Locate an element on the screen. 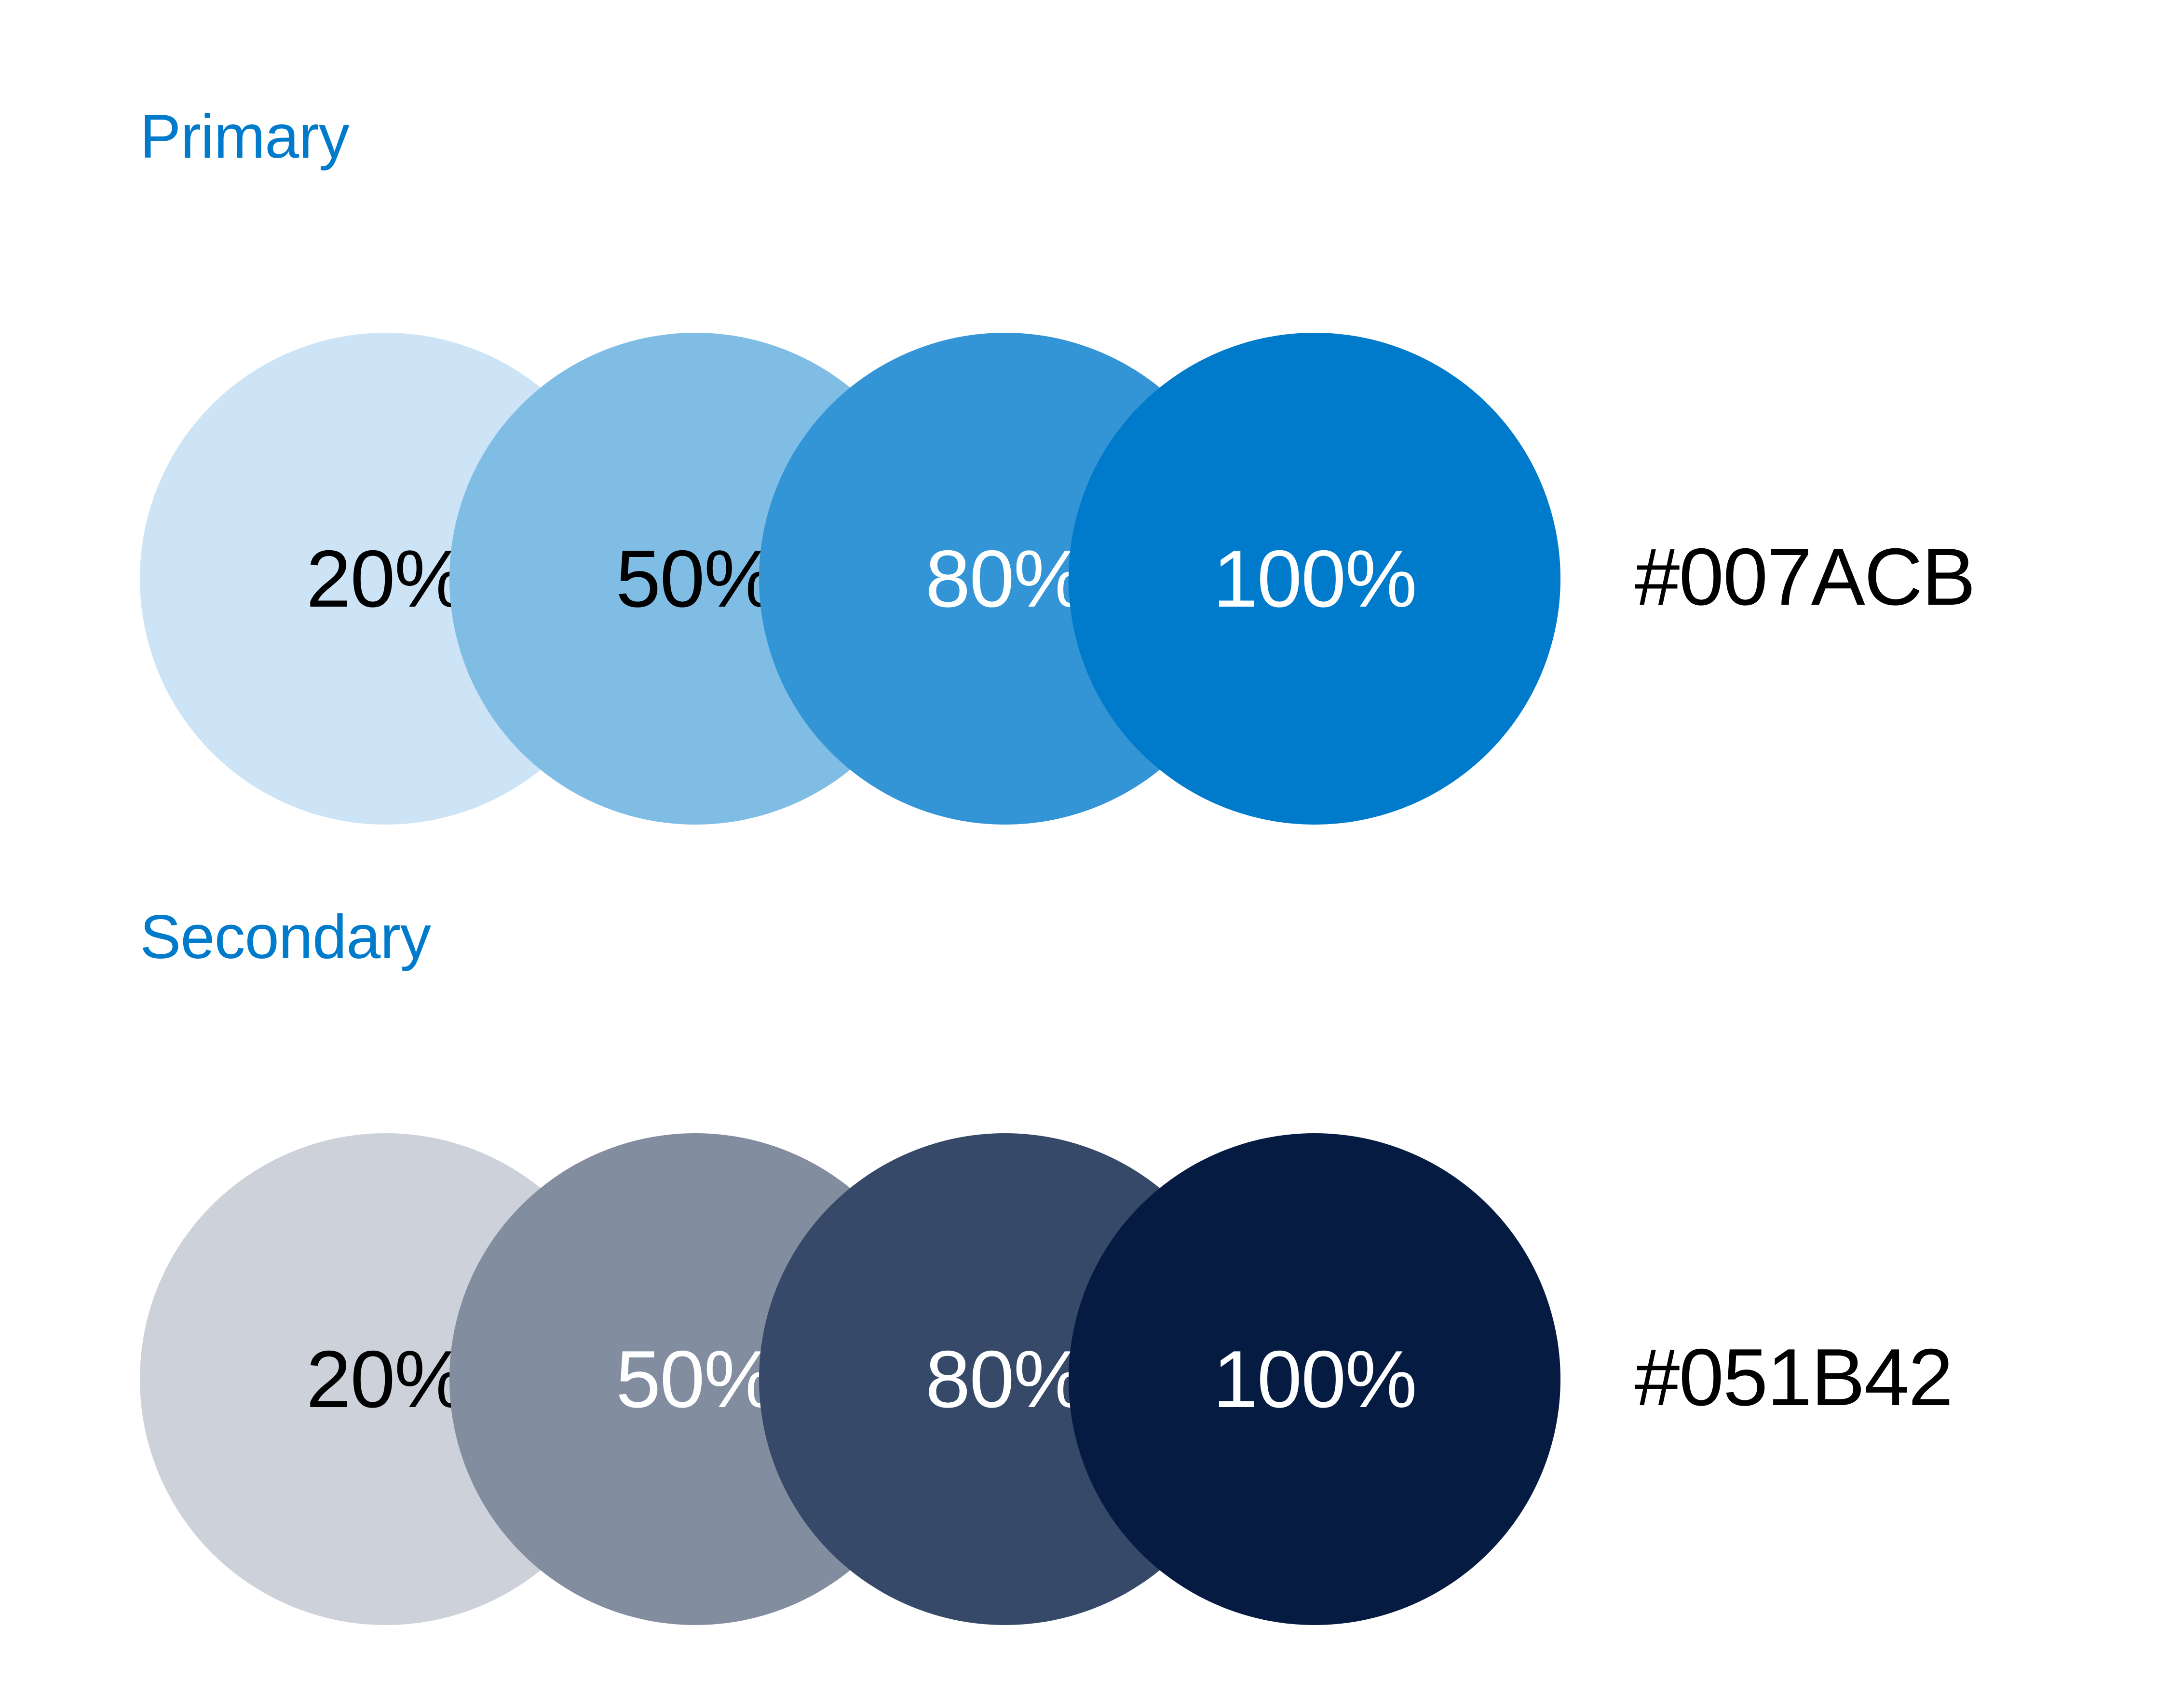 This screenshot has width=2170, height=1708. hex-code: #007ACB is located at coordinates (1805, 576).